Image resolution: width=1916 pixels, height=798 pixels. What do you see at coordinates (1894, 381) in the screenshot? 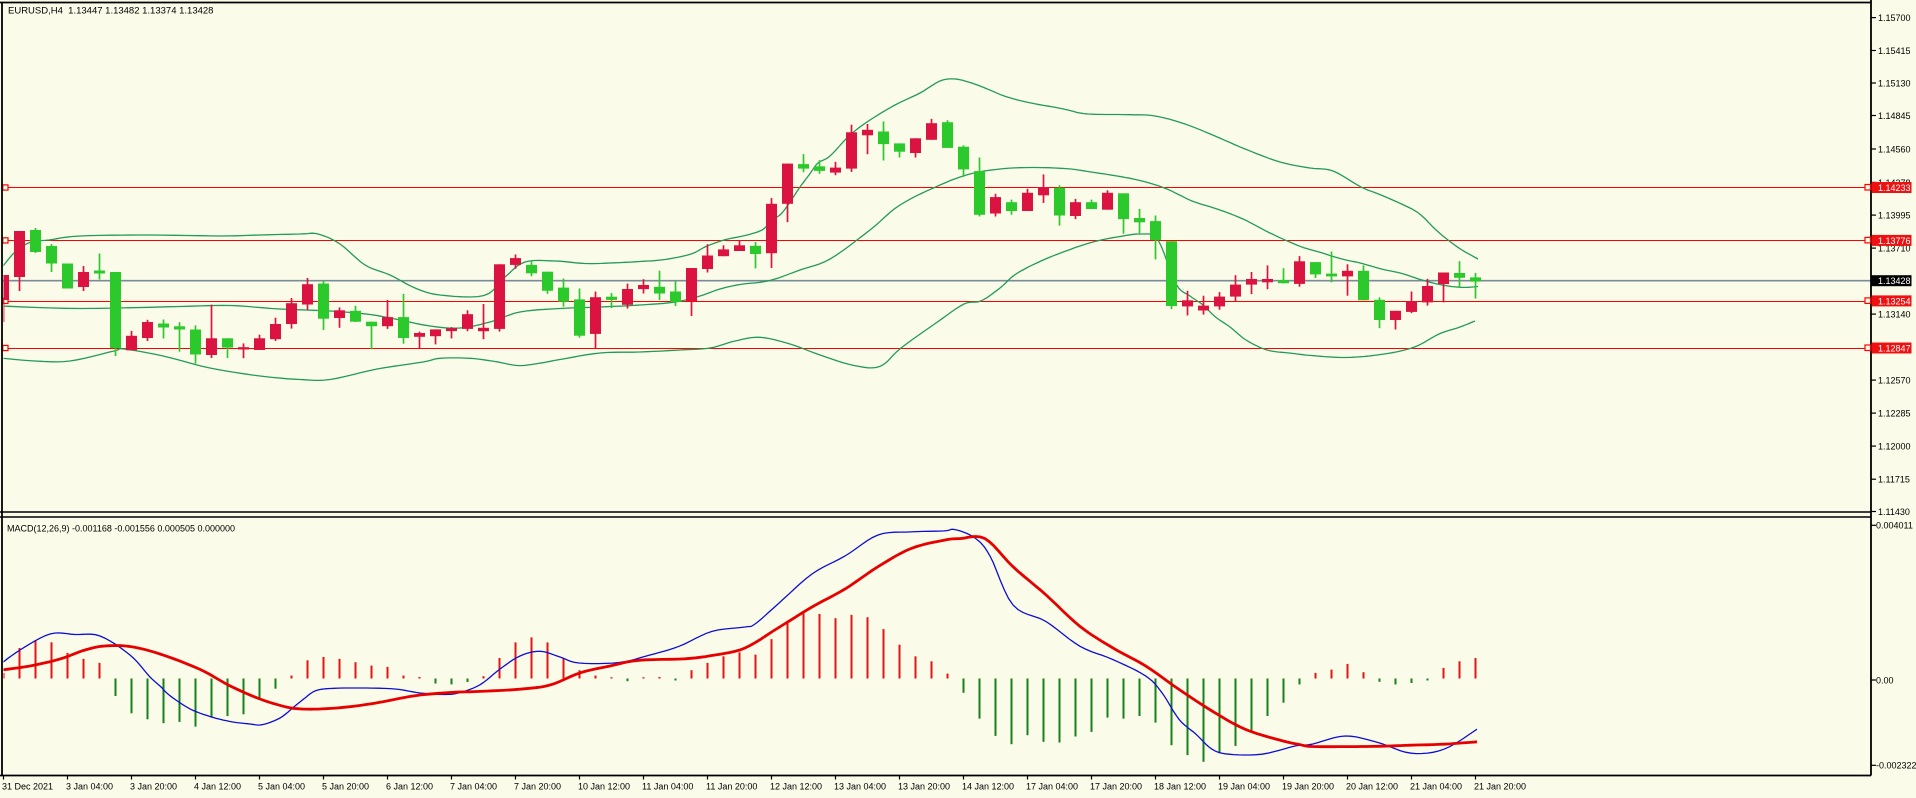
I see `svg-text: 1.12570` at bounding box center [1894, 381].